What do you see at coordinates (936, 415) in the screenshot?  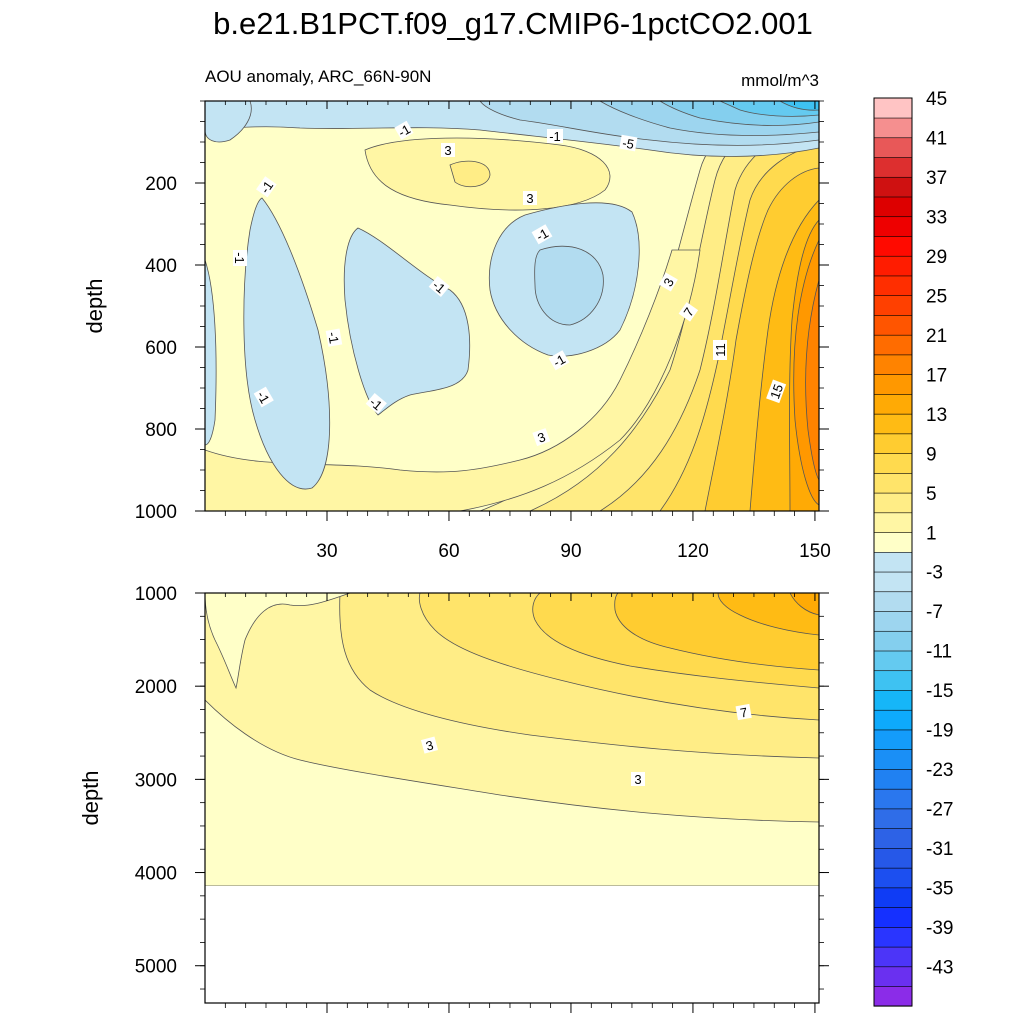 I see `colorbar-label: 13` at bounding box center [936, 415].